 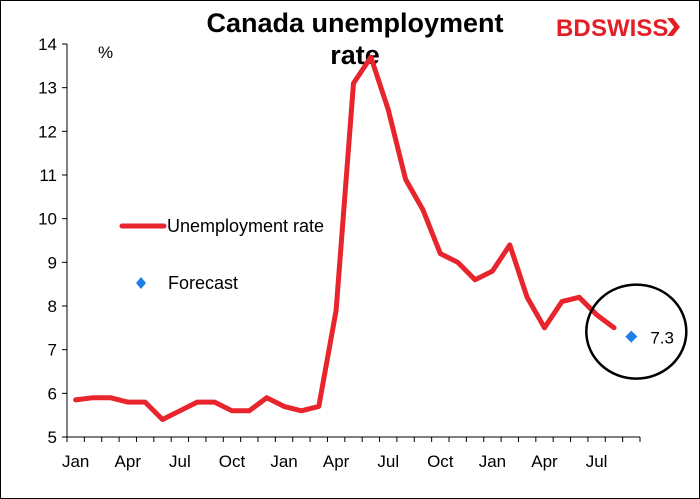 What do you see at coordinates (52, 350) in the screenshot?
I see `y-tick-label: 7` at bounding box center [52, 350].